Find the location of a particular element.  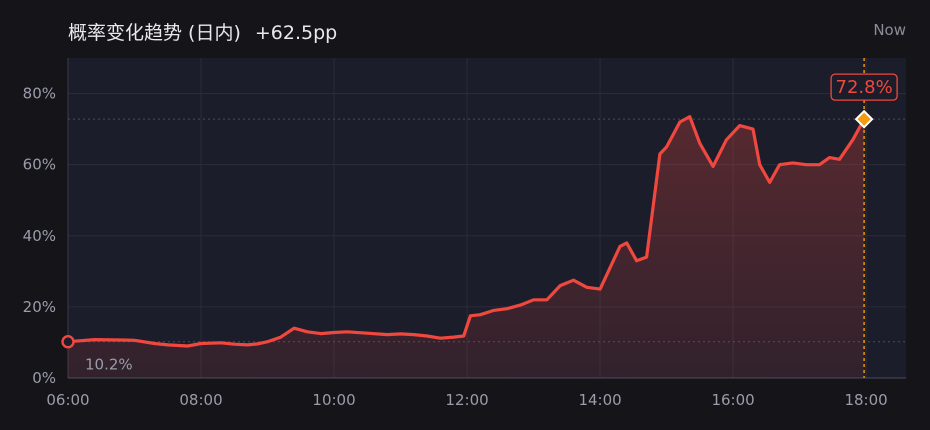

x-tick-label: 18:00 is located at coordinates (865, 400).